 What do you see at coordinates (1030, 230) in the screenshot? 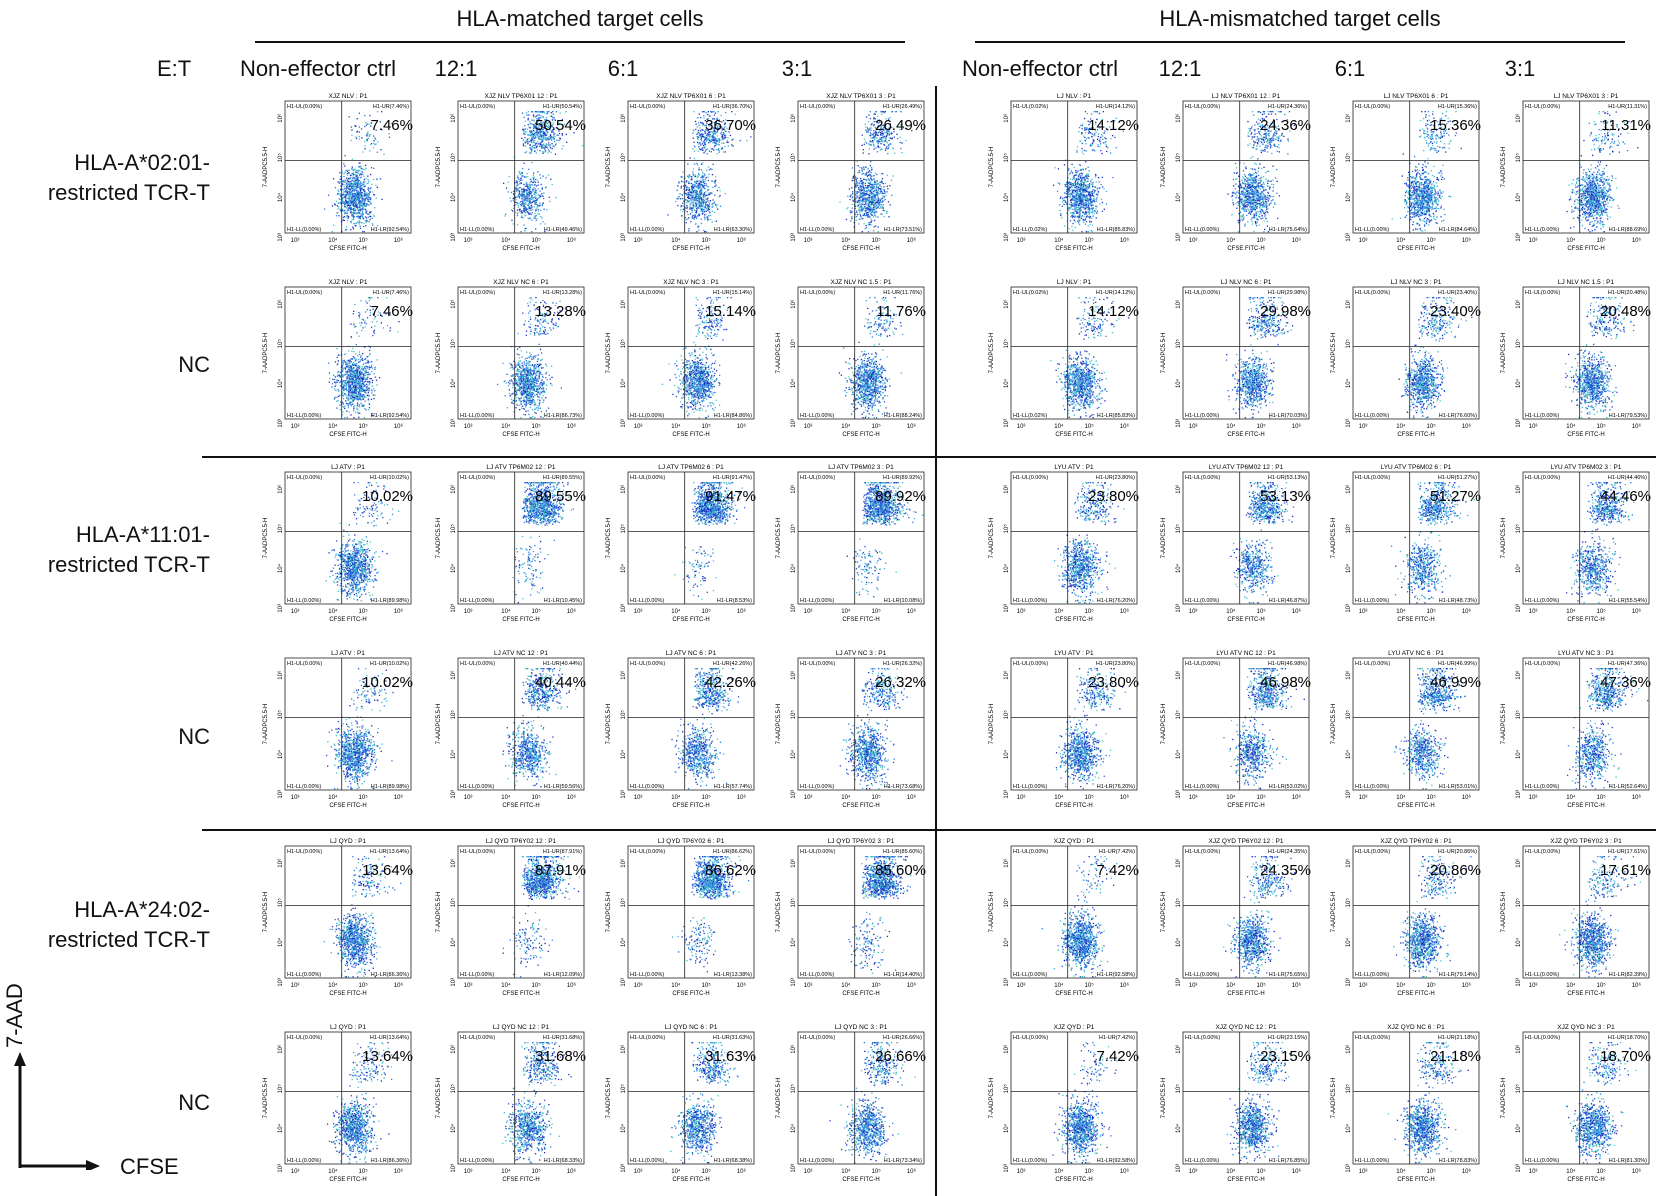
I see `quadrant-label-ll: H1-LL(0.02%)` at bounding box center [1030, 230].